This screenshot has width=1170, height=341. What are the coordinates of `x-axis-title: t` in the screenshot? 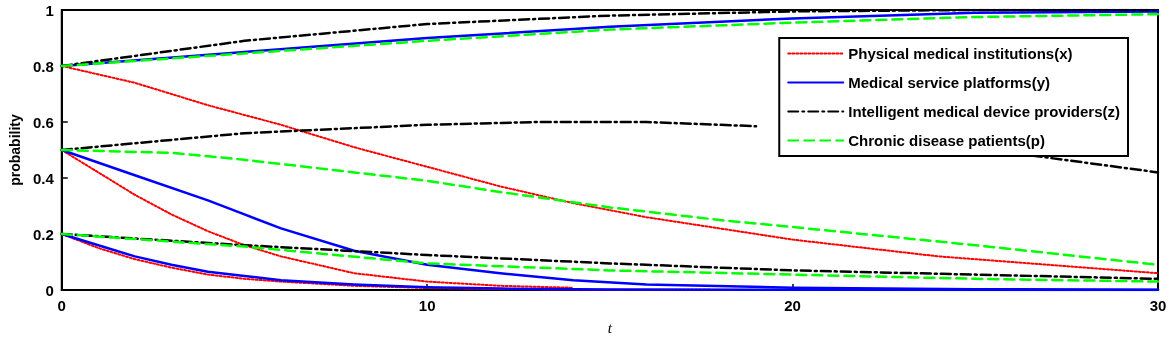 It's located at (610, 327).